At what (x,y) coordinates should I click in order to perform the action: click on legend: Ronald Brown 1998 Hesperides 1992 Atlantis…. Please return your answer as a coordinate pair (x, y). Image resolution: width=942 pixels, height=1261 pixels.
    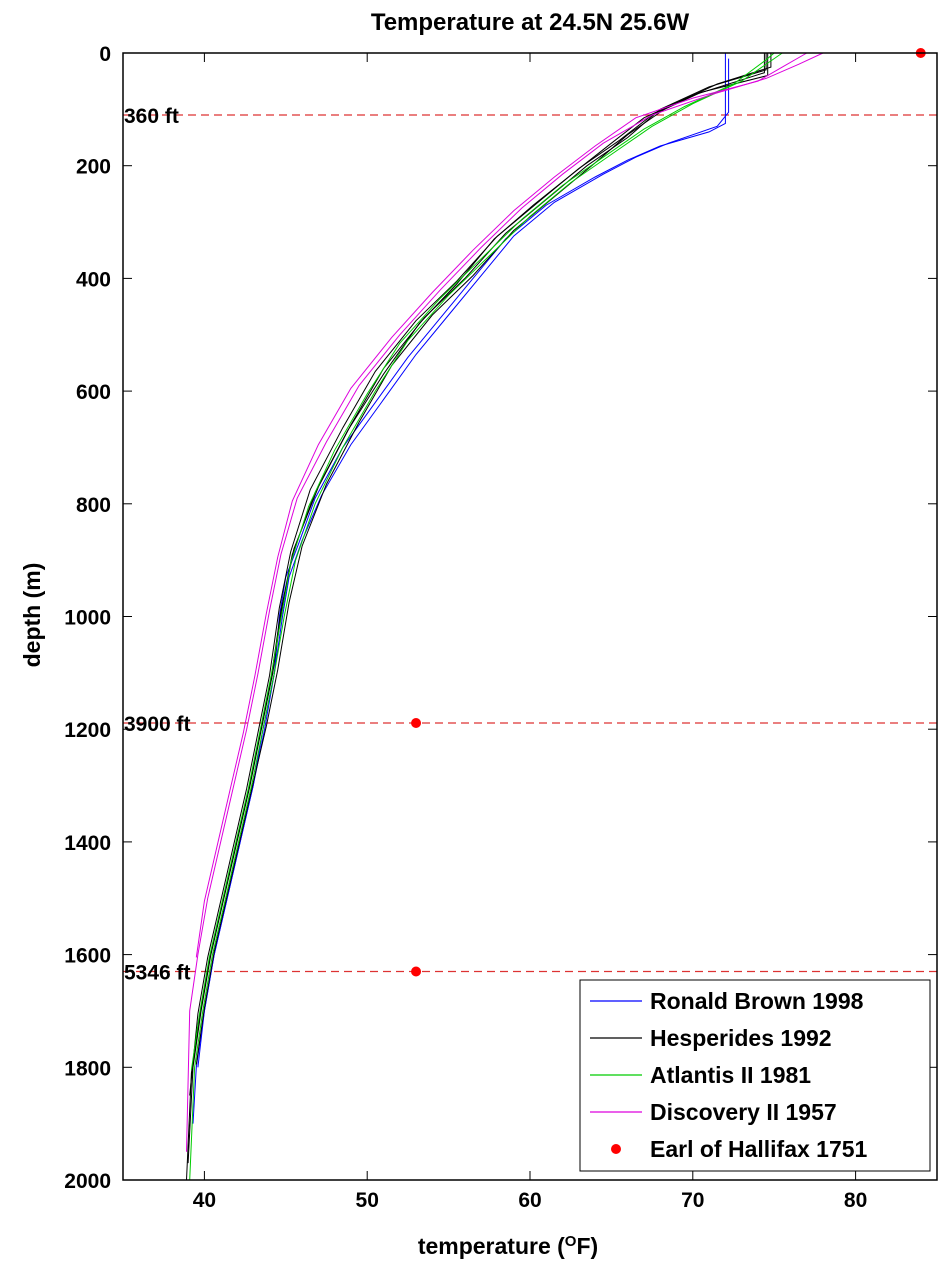
    Looking at the image, I should click on (755, 1075).